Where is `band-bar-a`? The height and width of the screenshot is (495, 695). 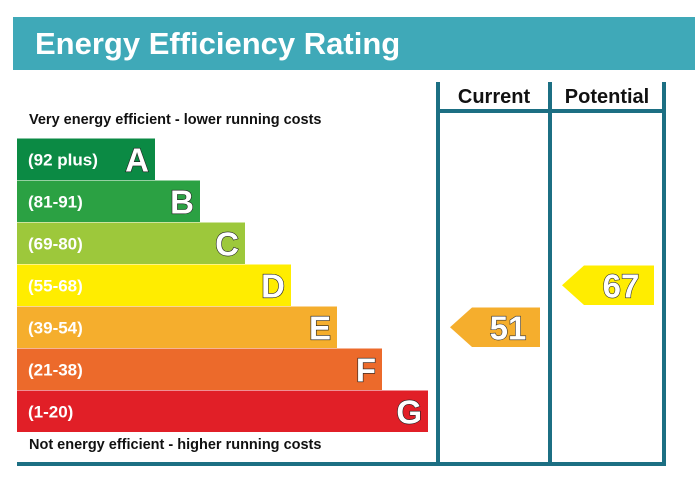 band-bar-a is located at coordinates (86, 159).